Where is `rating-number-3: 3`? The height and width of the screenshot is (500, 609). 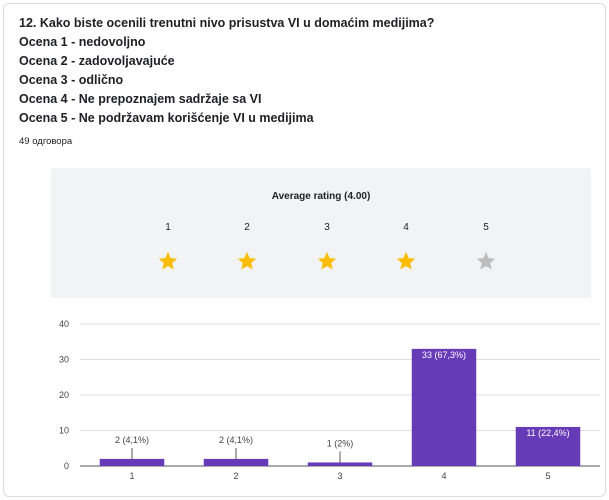
rating-number-3: 3 is located at coordinates (327, 227).